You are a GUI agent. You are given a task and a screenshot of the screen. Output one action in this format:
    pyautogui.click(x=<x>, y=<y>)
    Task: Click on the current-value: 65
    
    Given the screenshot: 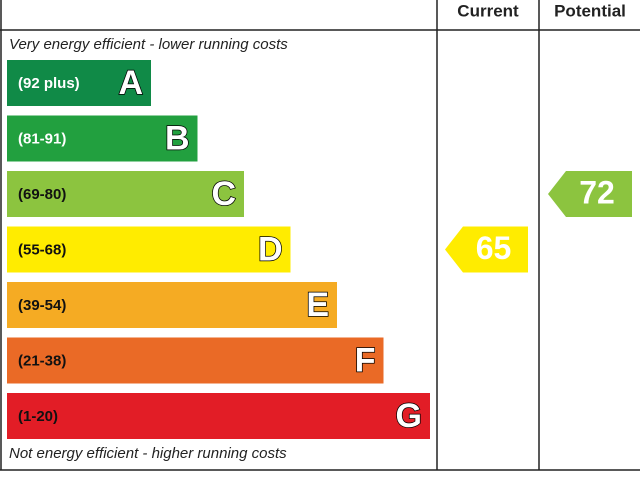 What is the action you would take?
    pyautogui.click(x=494, y=248)
    